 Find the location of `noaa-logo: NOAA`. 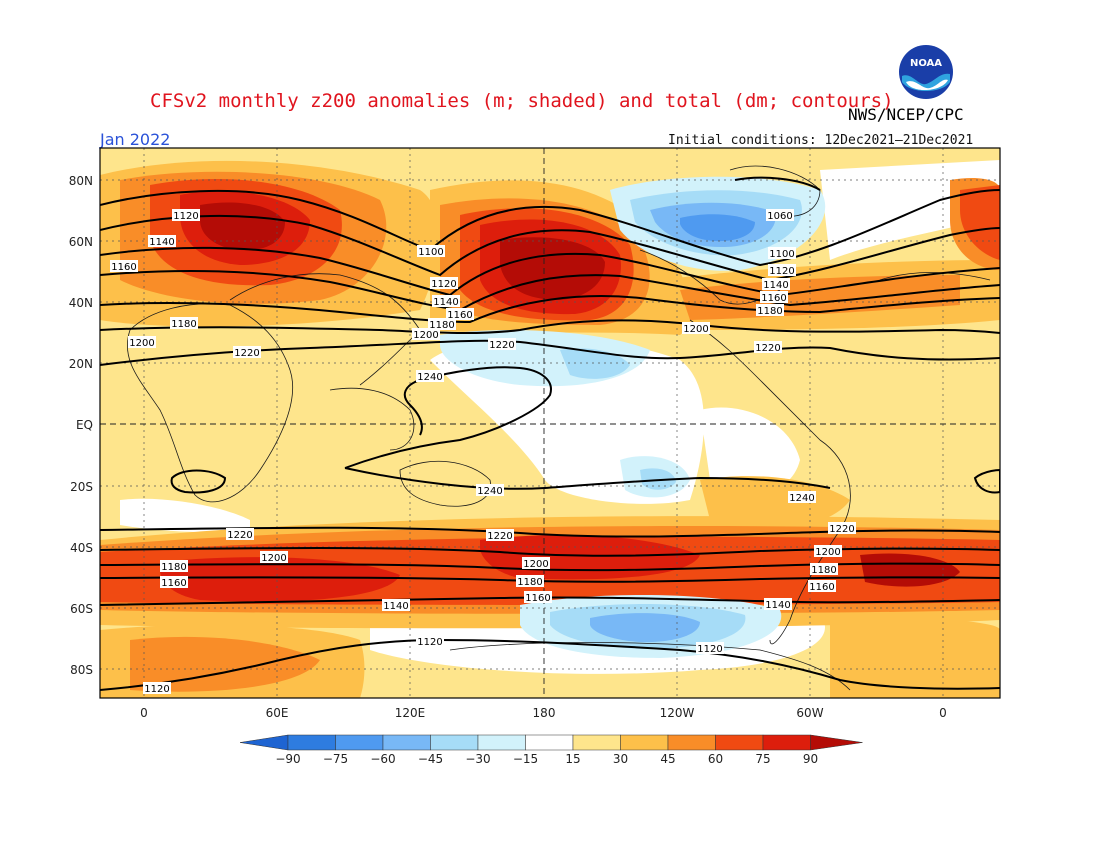

noaa-logo: NOAA is located at coordinates (926, 72).